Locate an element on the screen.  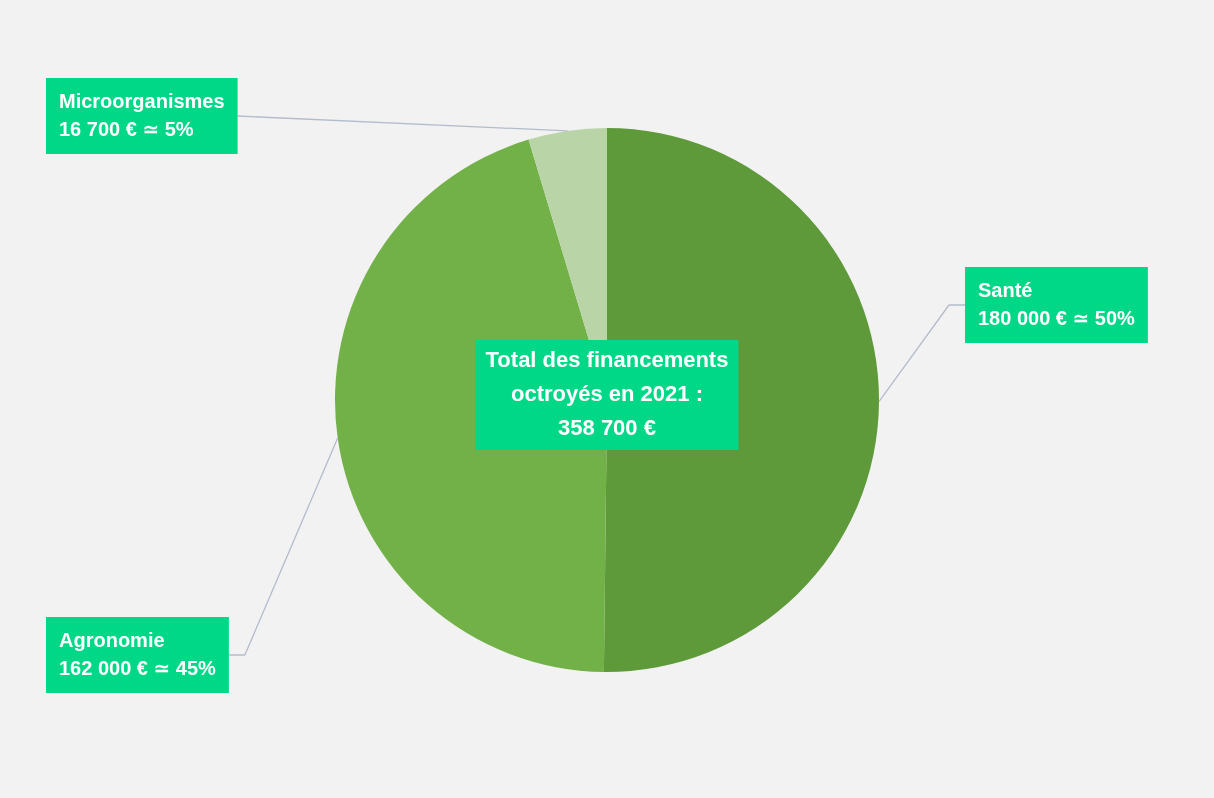
slice-label: Agronomie is located at coordinates (112, 639).